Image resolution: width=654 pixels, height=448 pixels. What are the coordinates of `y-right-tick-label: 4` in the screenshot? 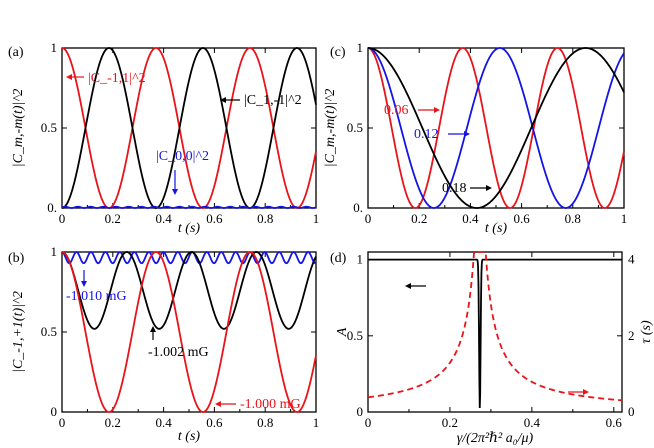 It's located at (631, 259).